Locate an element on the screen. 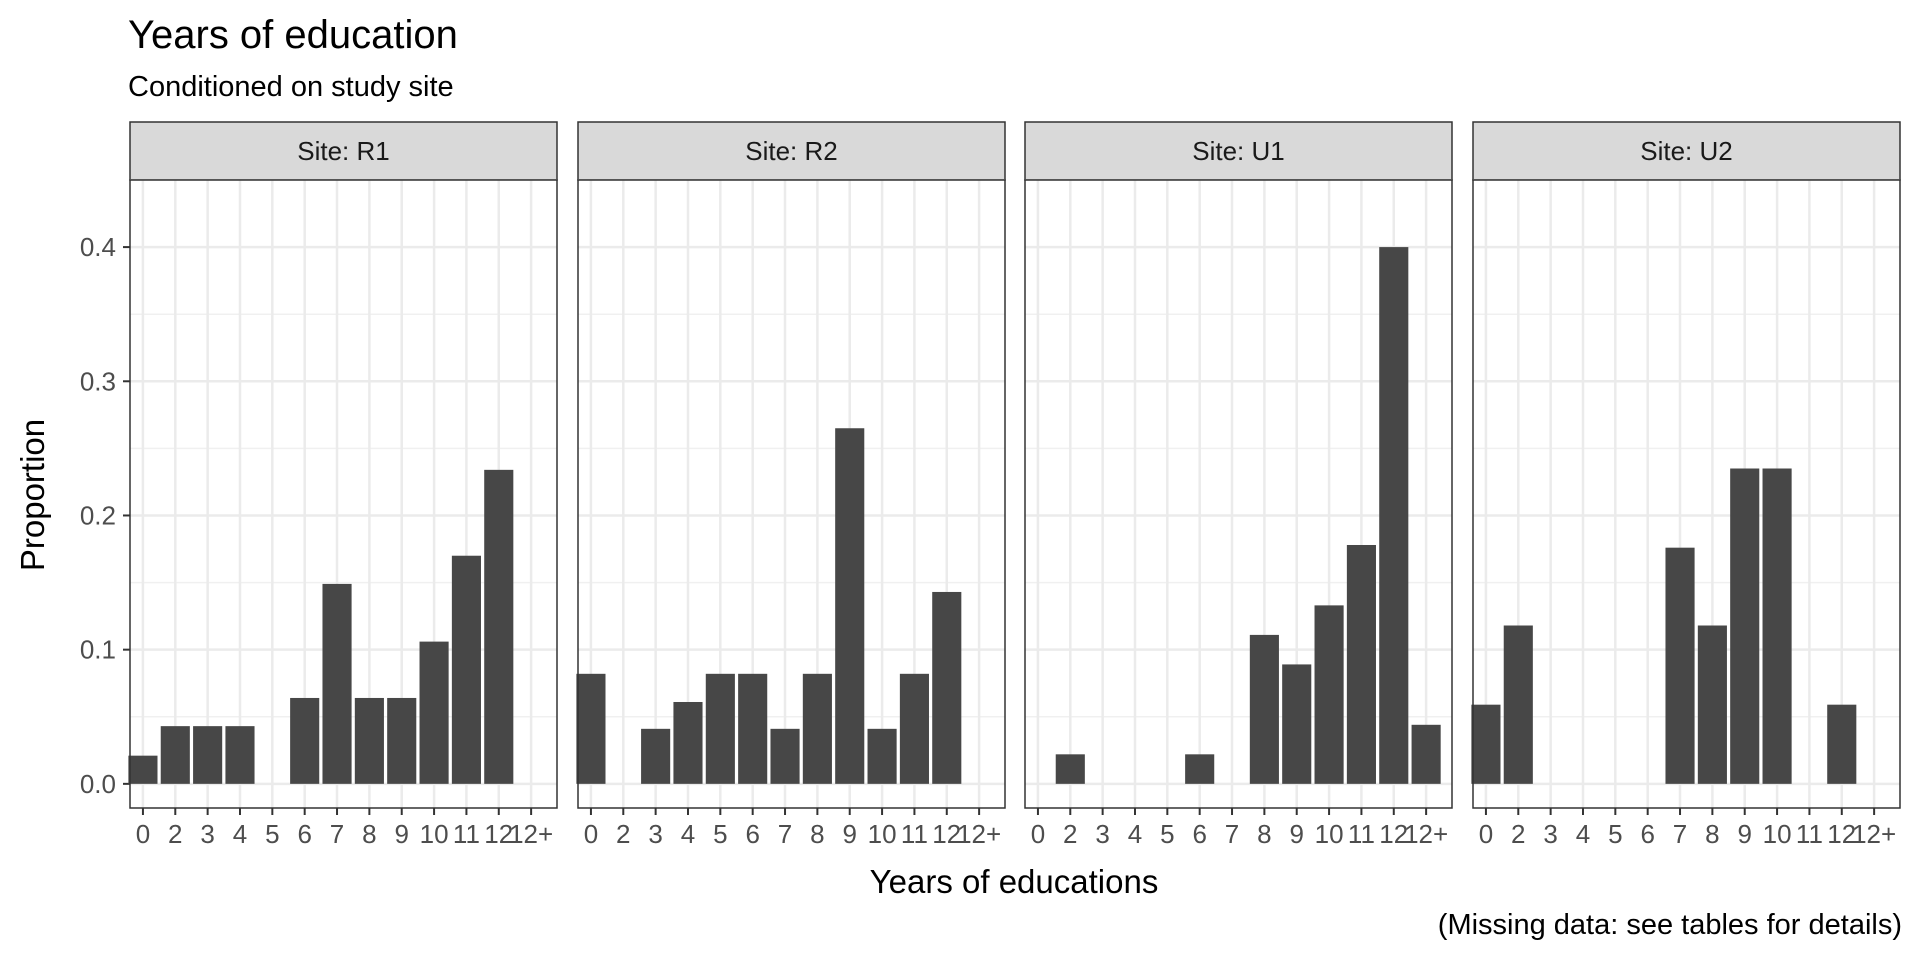 The image size is (1920, 960). y-tick-label: 0.0 is located at coordinates (98, 784).